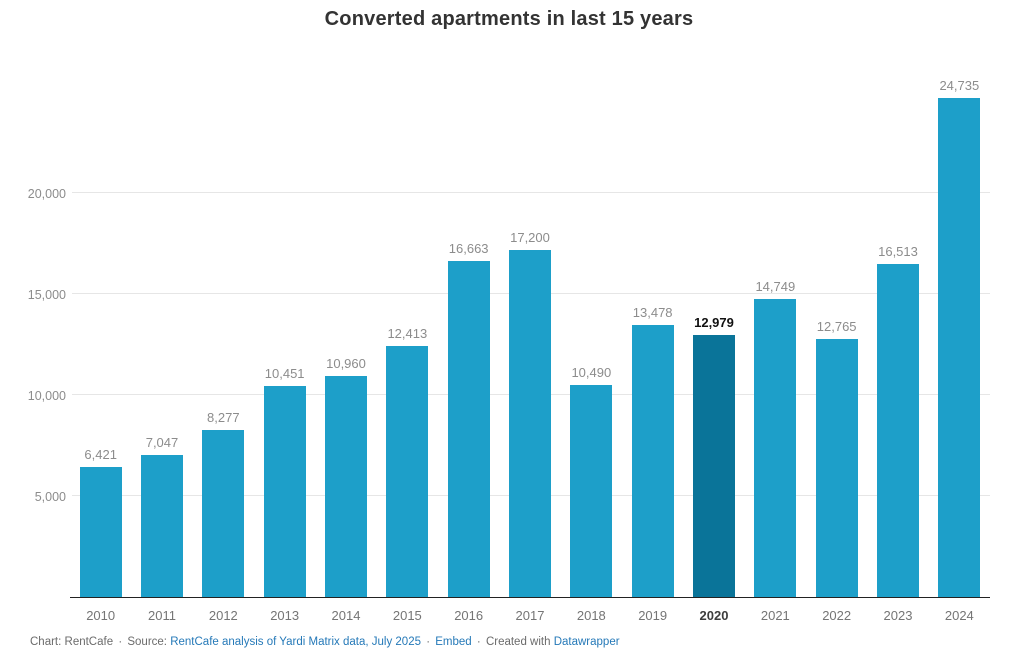 The height and width of the screenshot is (656, 1018). I want to click on x-axis-tick-label-2024: 2024, so click(959, 615).